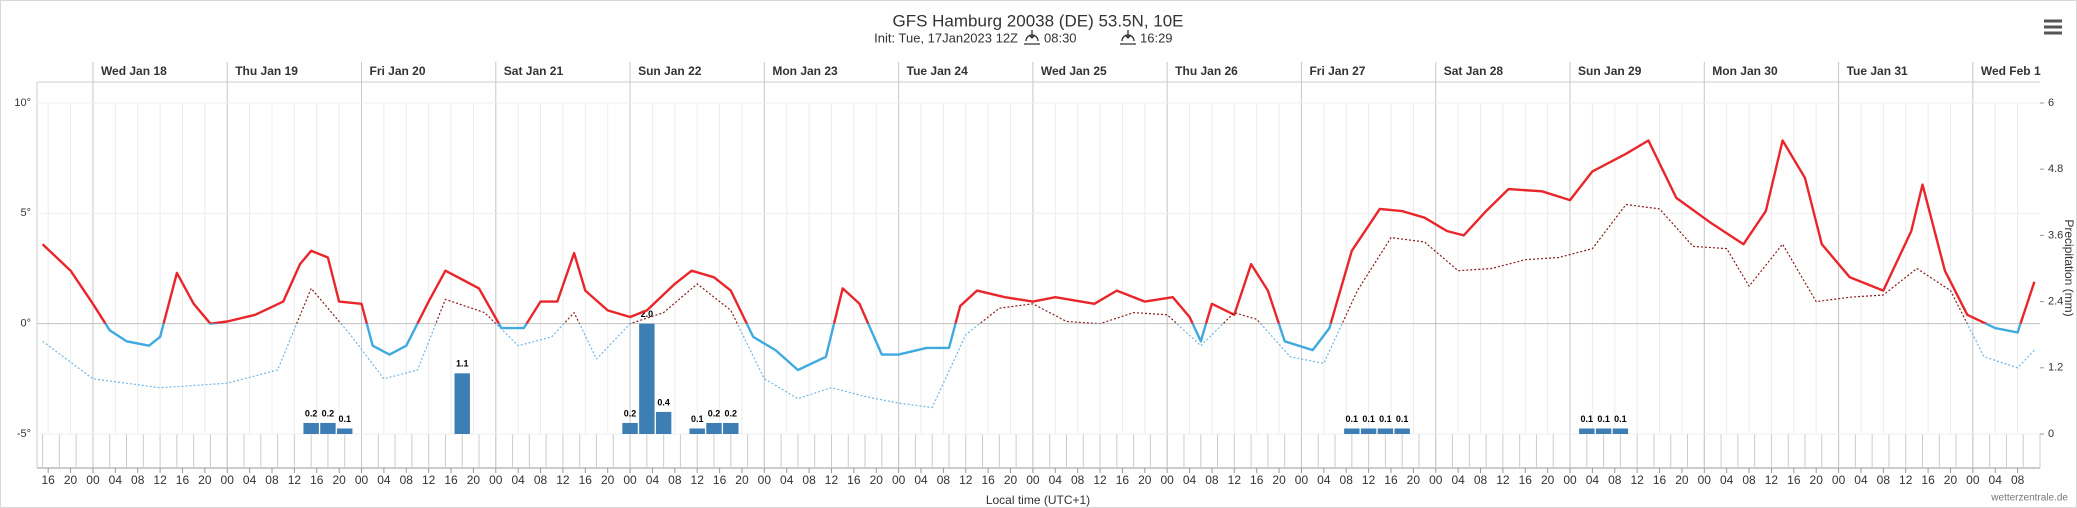 The image size is (2077, 508). I want to click on day-label: Wed Jan 18, so click(134, 71).